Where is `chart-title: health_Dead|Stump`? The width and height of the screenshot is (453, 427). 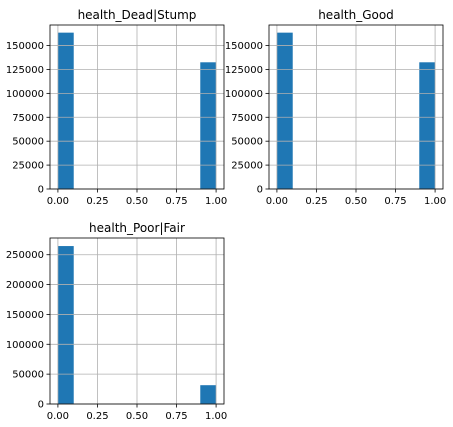
chart-title: health_Dead|Stump is located at coordinates (137, 15).